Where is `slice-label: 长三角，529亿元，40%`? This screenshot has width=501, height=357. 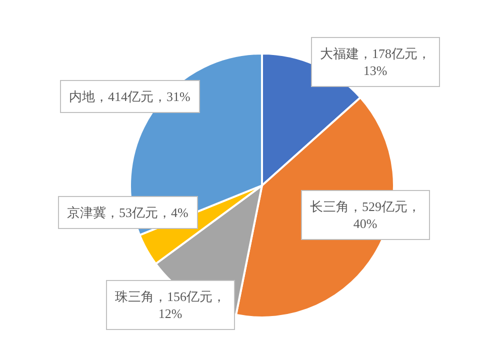
slice-label: 长三角，529亿元，40% is located at coordinates (365, 215).